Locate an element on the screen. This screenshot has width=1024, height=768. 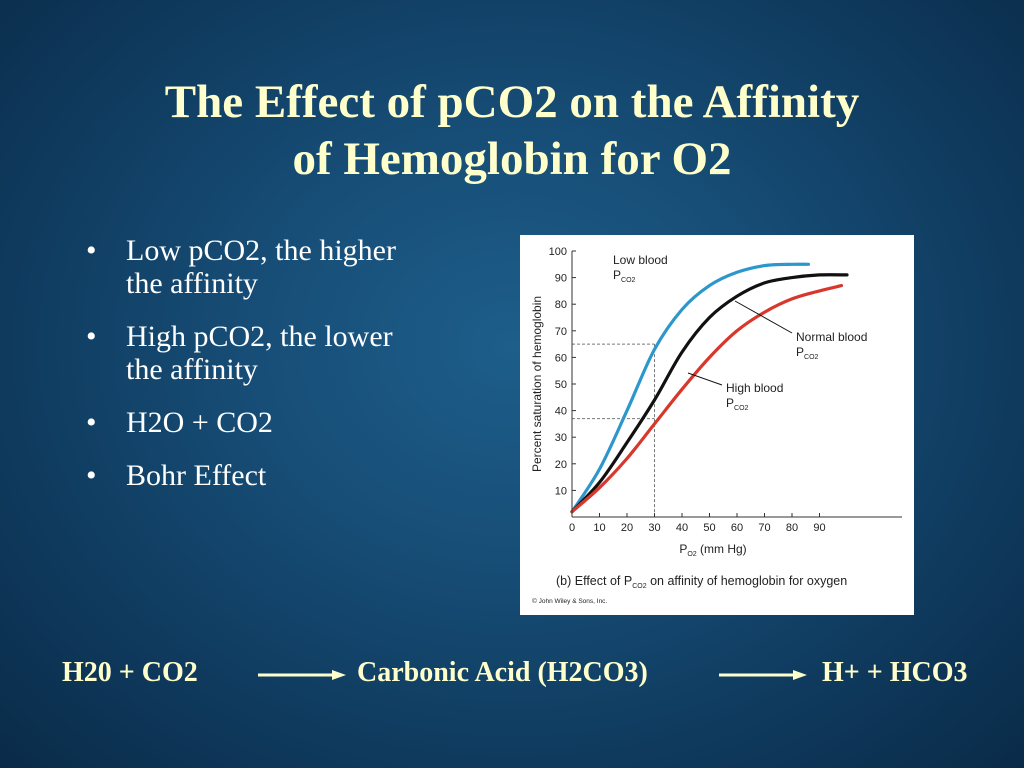
series-label-high-pco2: PCO2 is located at coordinates (737, 404).